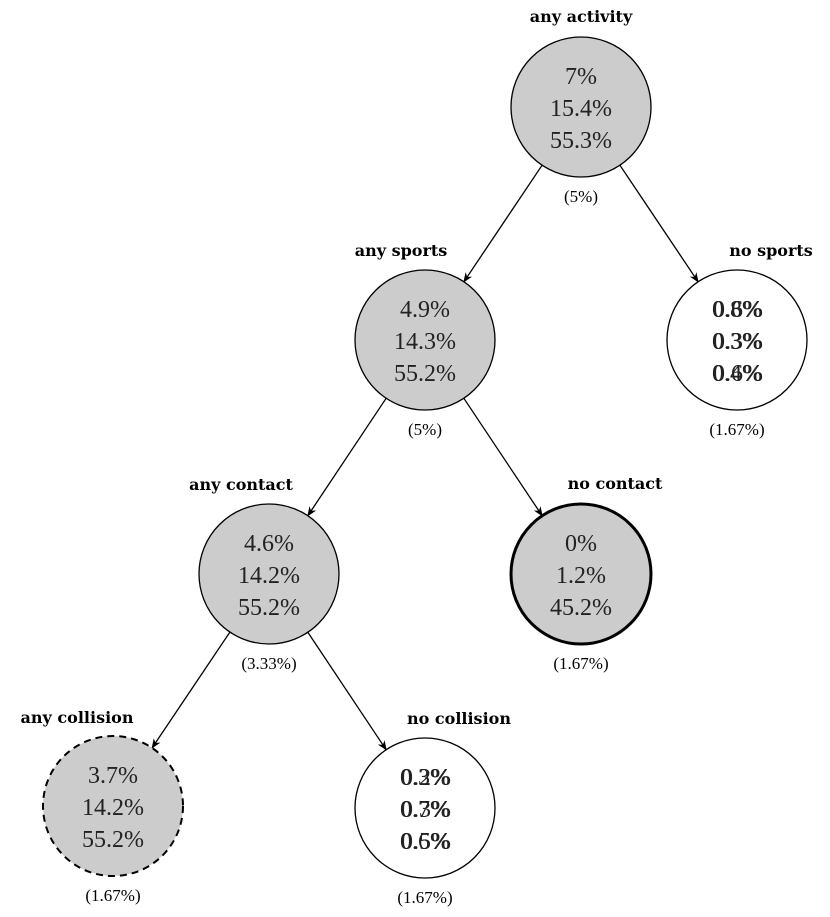  I want to click on node-any-sports: any sports 4.9% 14.3% 55.2% (5%), so click(425, 340).